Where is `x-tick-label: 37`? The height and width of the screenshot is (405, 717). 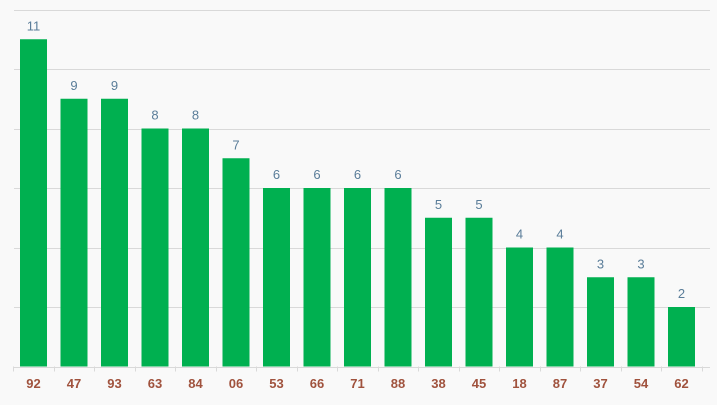
x-tick-label: 37 is located at coordinates (600, 383).